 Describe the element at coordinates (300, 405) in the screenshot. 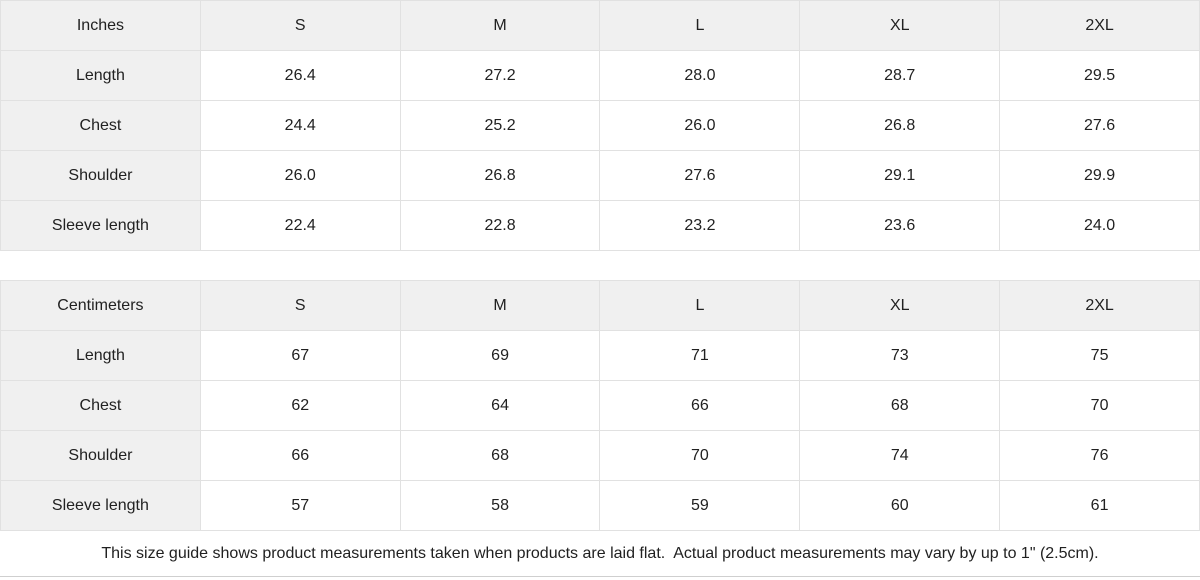

I see `size-value-cell: 62` at that location.